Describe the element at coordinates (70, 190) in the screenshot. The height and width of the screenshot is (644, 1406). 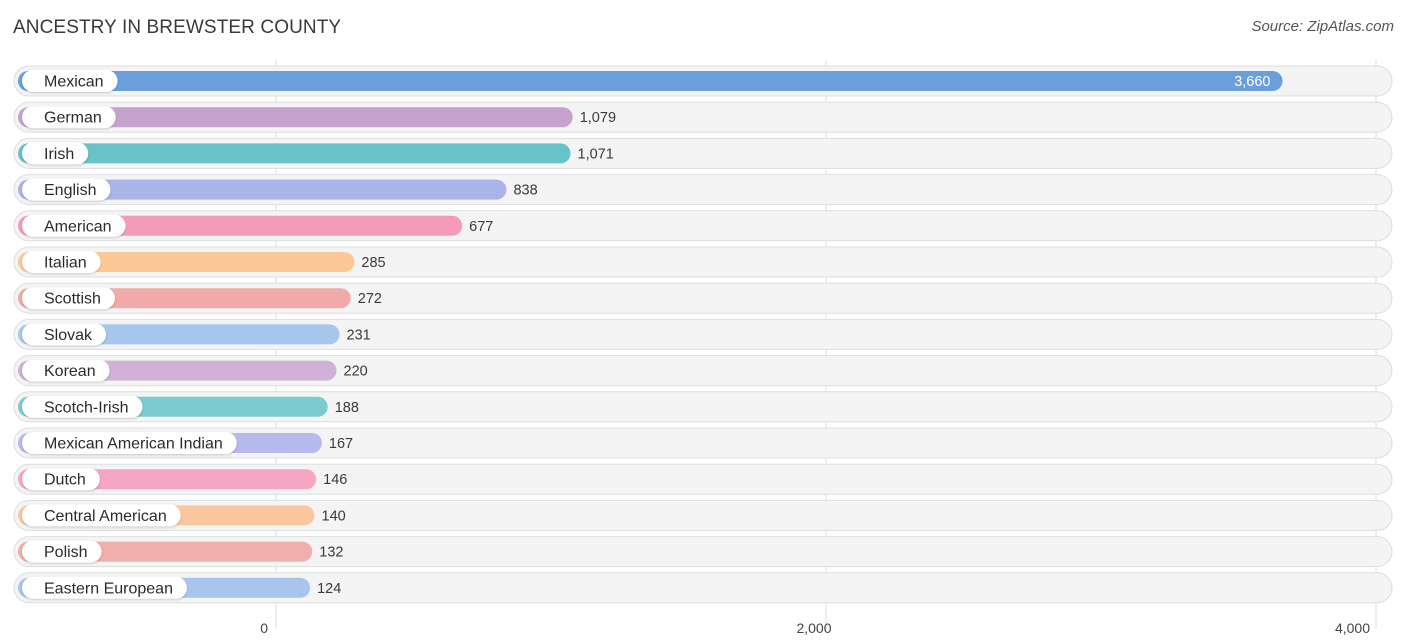
I see `category-label: English` at that location.